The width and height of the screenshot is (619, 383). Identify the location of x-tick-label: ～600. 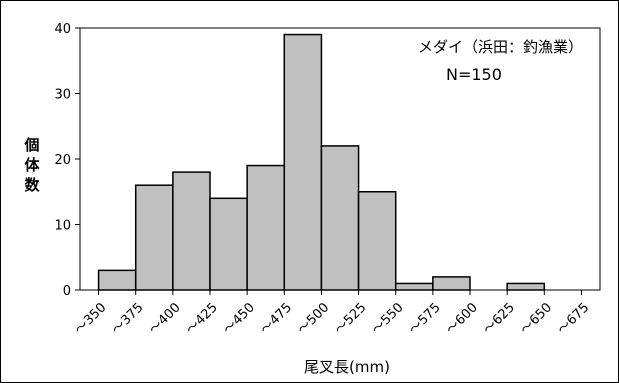
(461, 318).